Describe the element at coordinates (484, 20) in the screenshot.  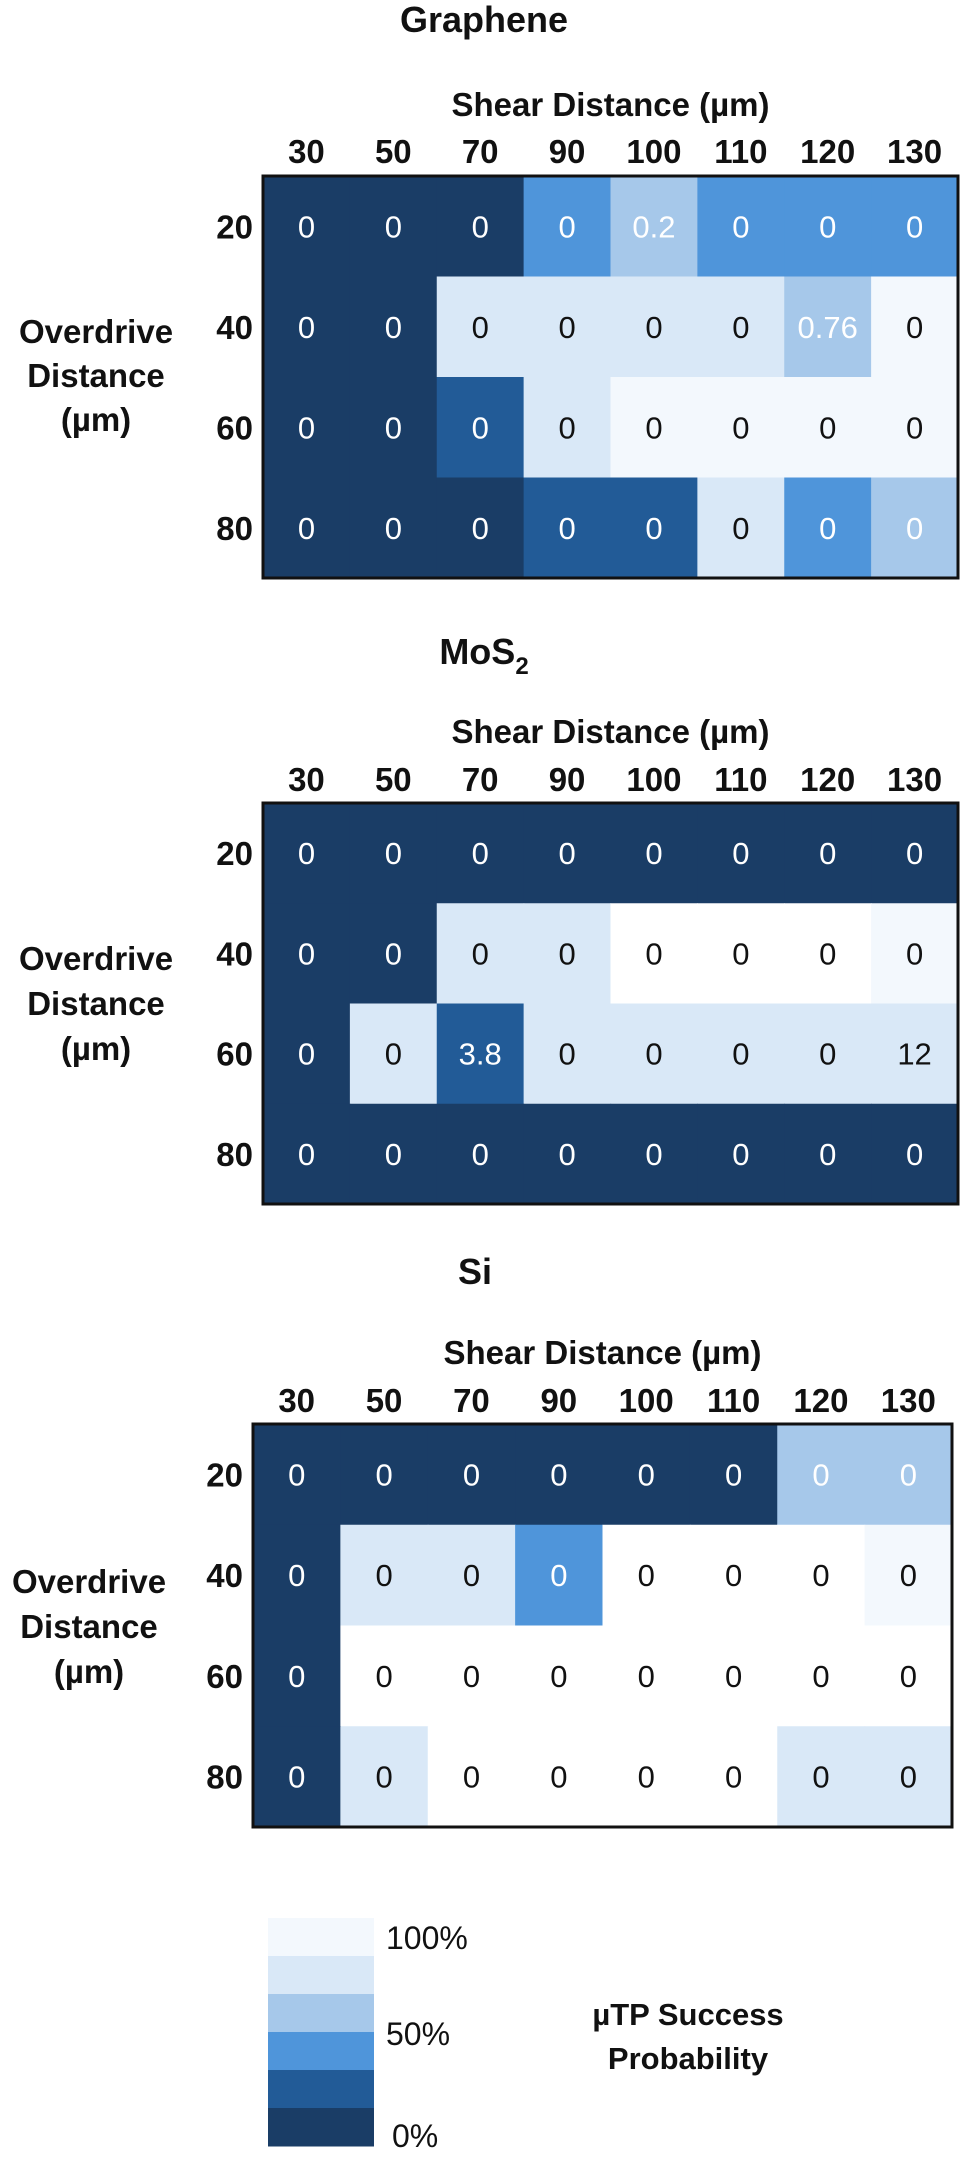
I see `panel-title: Graphene` at that location.